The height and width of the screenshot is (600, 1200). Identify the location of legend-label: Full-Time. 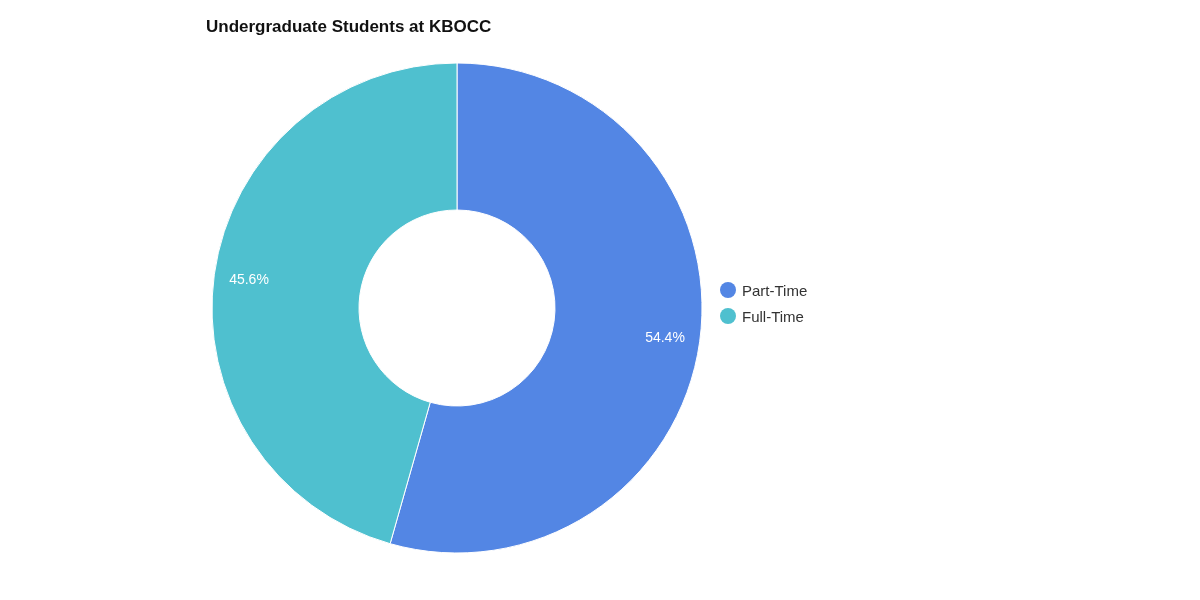
(773, 316).